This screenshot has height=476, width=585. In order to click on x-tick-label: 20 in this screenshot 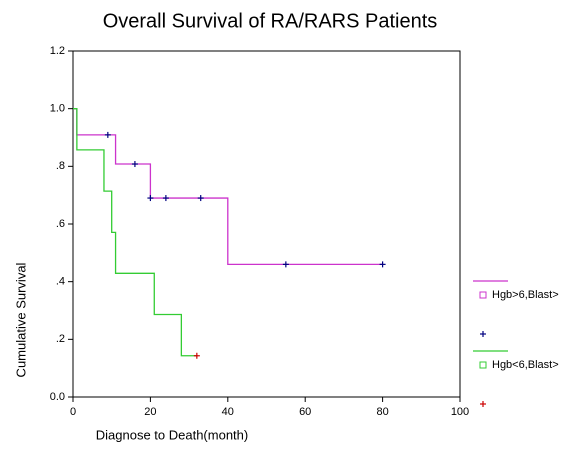, I will do `click(150, 412)`.